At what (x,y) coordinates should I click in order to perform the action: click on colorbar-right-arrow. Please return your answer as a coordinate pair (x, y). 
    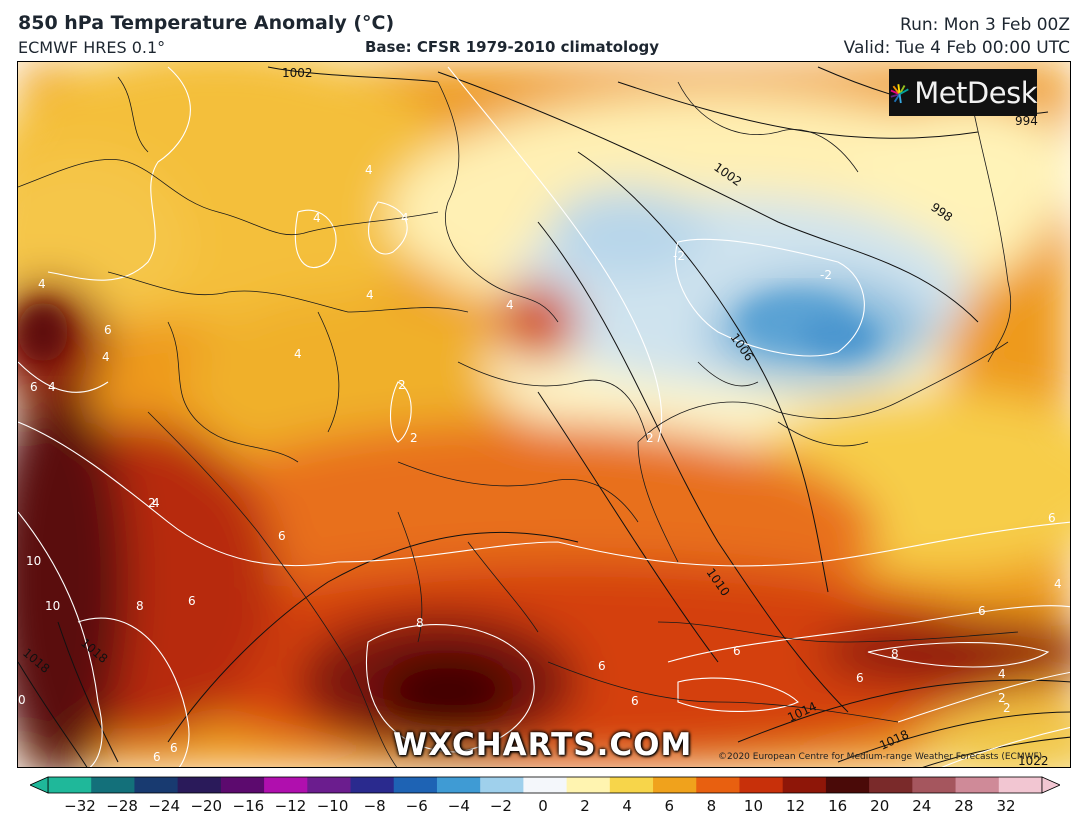
    Looking at the image, I should click on (1050, 785).